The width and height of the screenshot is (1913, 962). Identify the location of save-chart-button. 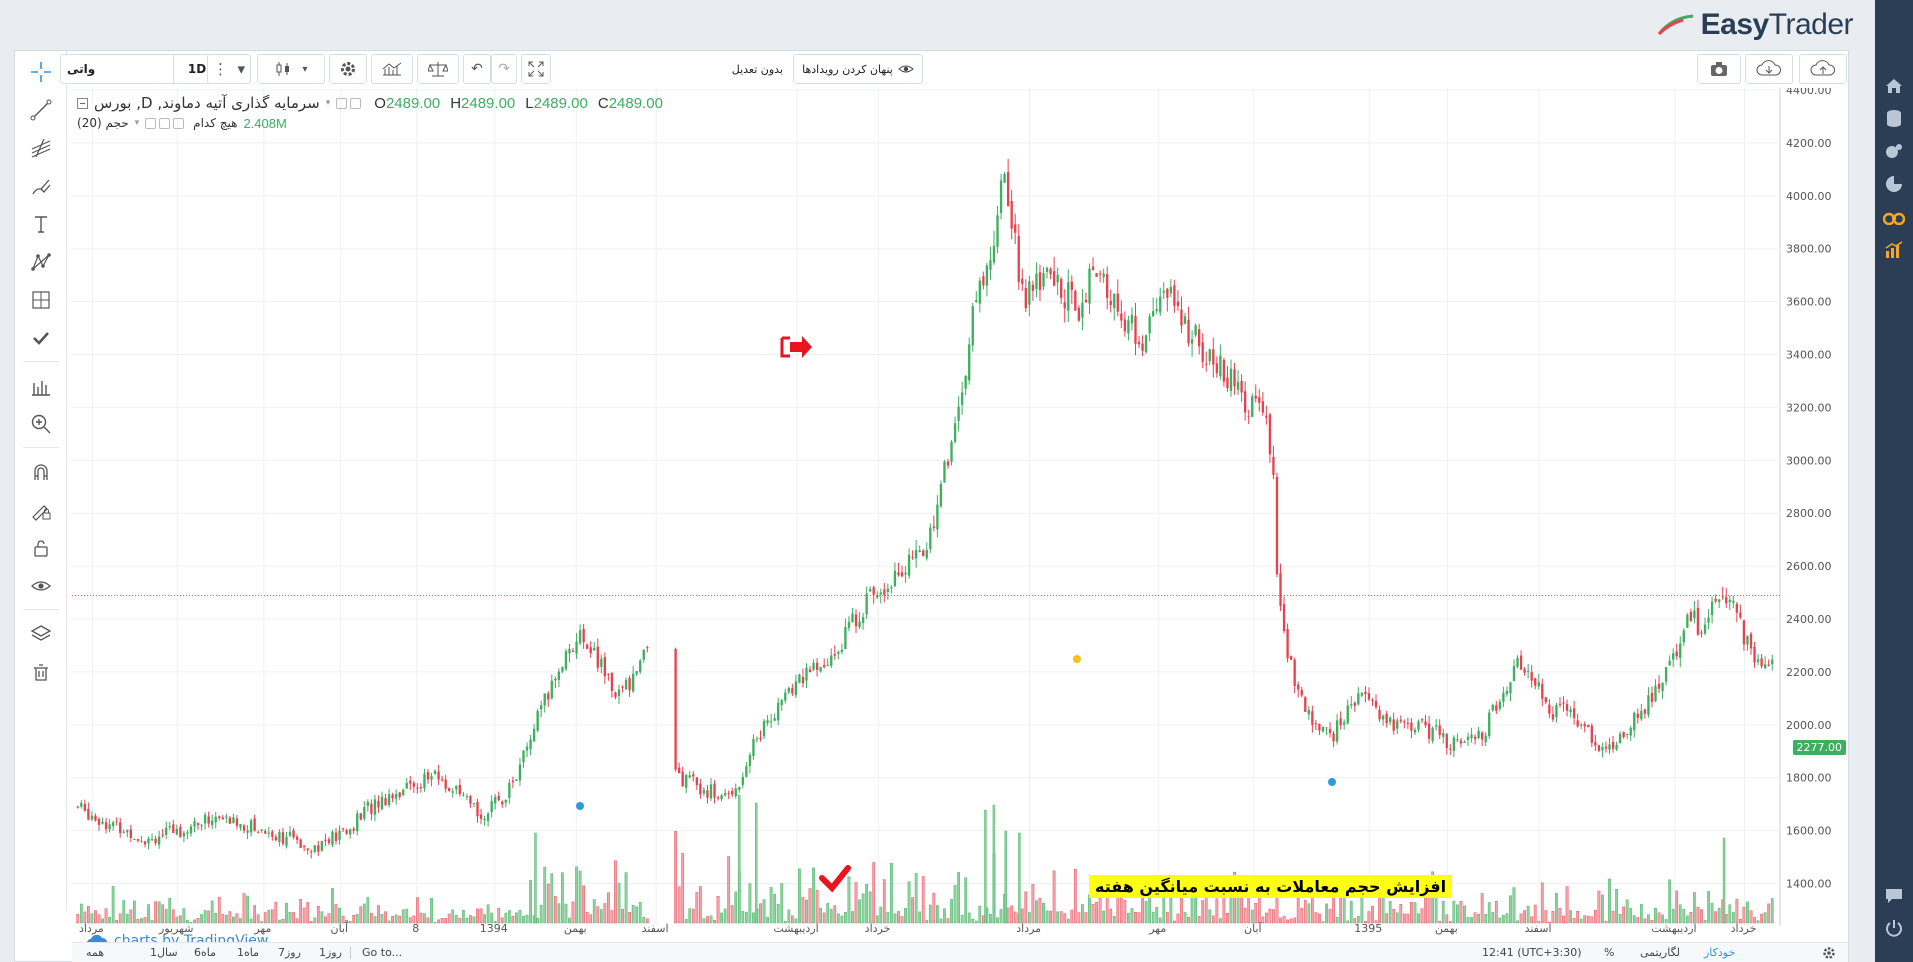
(1823, 69).